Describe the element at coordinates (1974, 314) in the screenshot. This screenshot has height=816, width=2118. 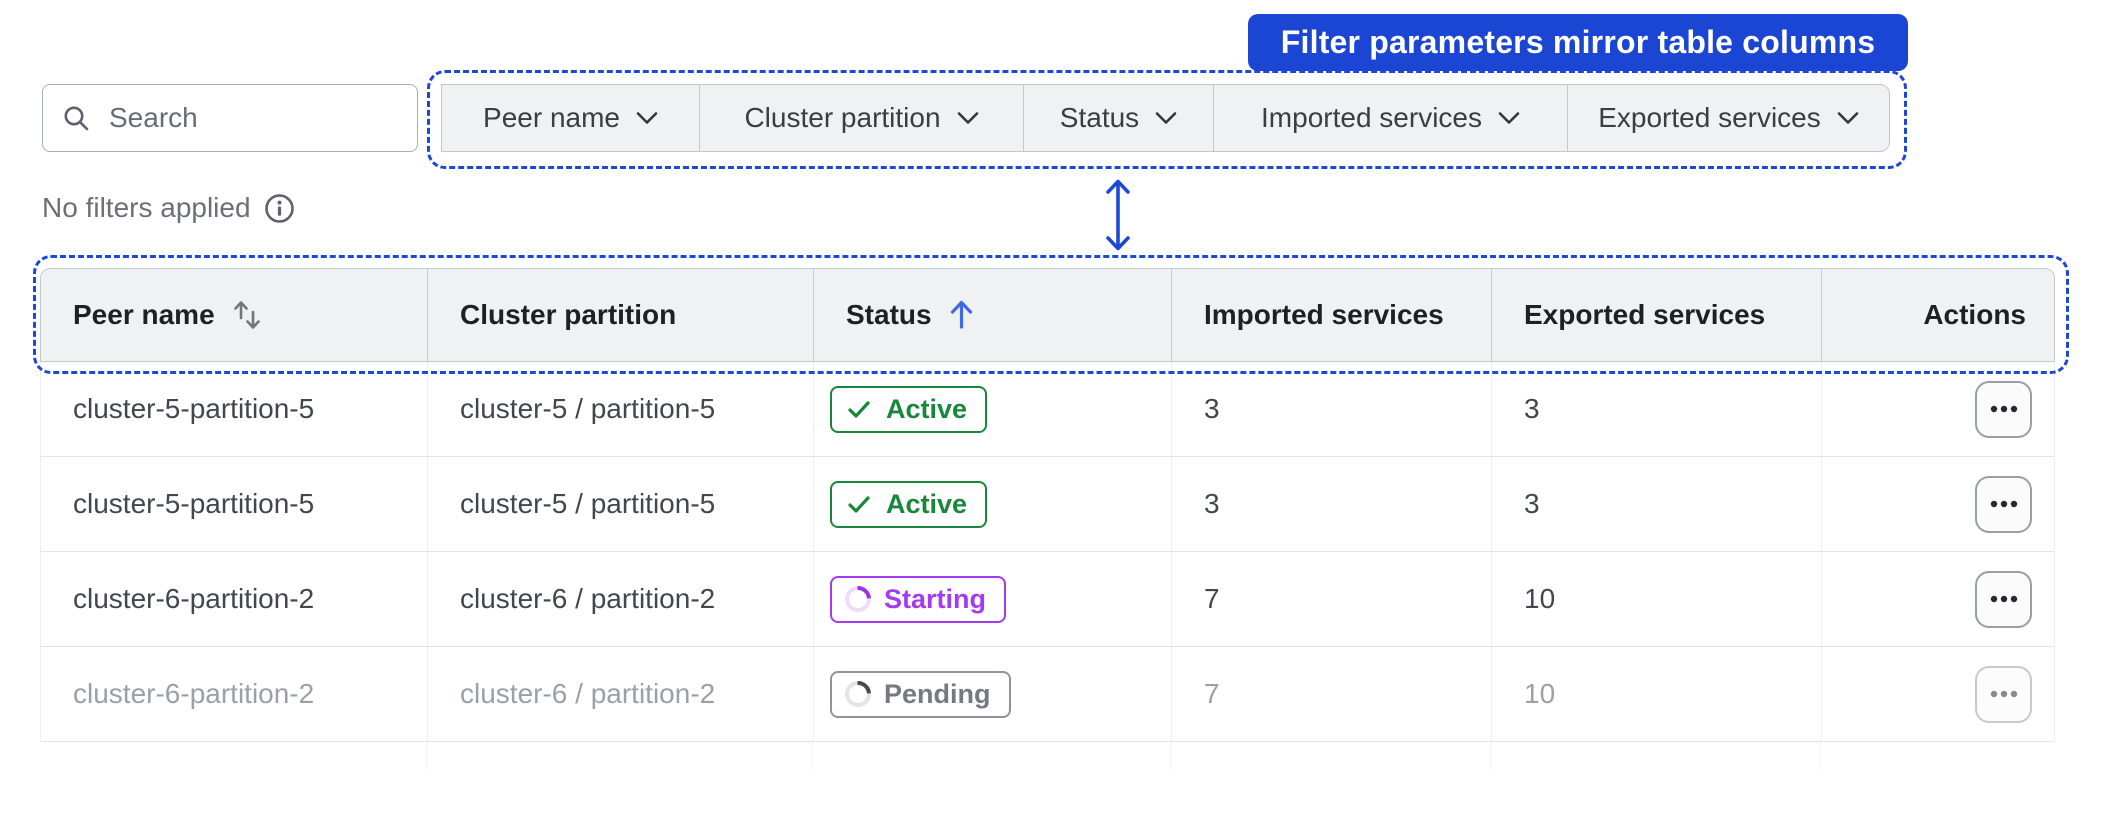
I see `column-label: Actions` at that location.